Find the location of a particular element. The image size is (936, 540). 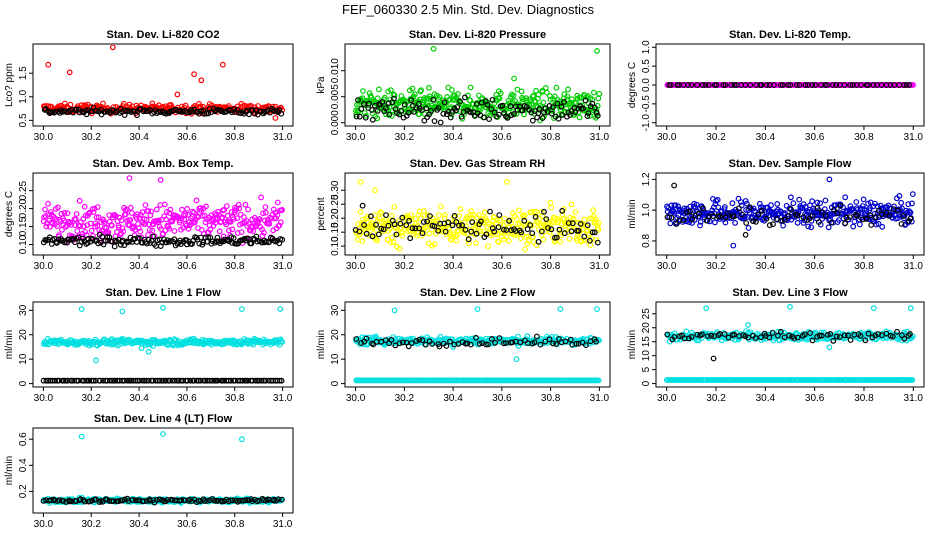

y-tick-label: 0.8 is located at coordinates (646, 241).